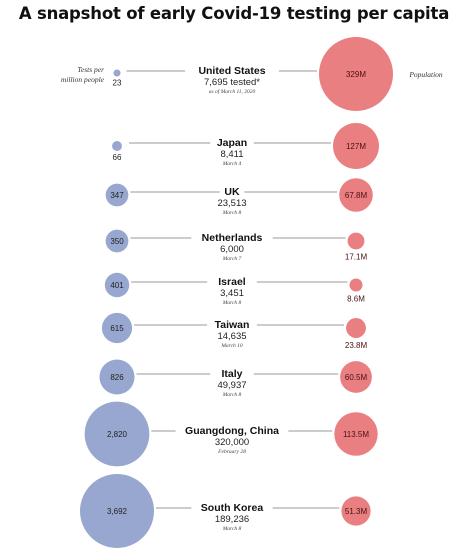  I want to click on tests-count: 23,513, so click(231, 203).